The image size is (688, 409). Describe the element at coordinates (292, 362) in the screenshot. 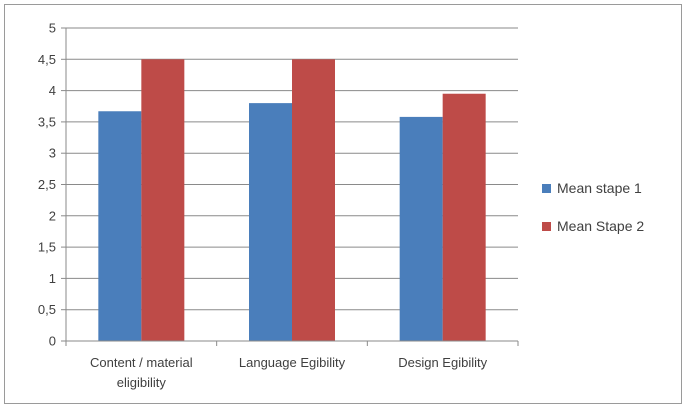

I see `x-category-label: Language Egibility` at that location.